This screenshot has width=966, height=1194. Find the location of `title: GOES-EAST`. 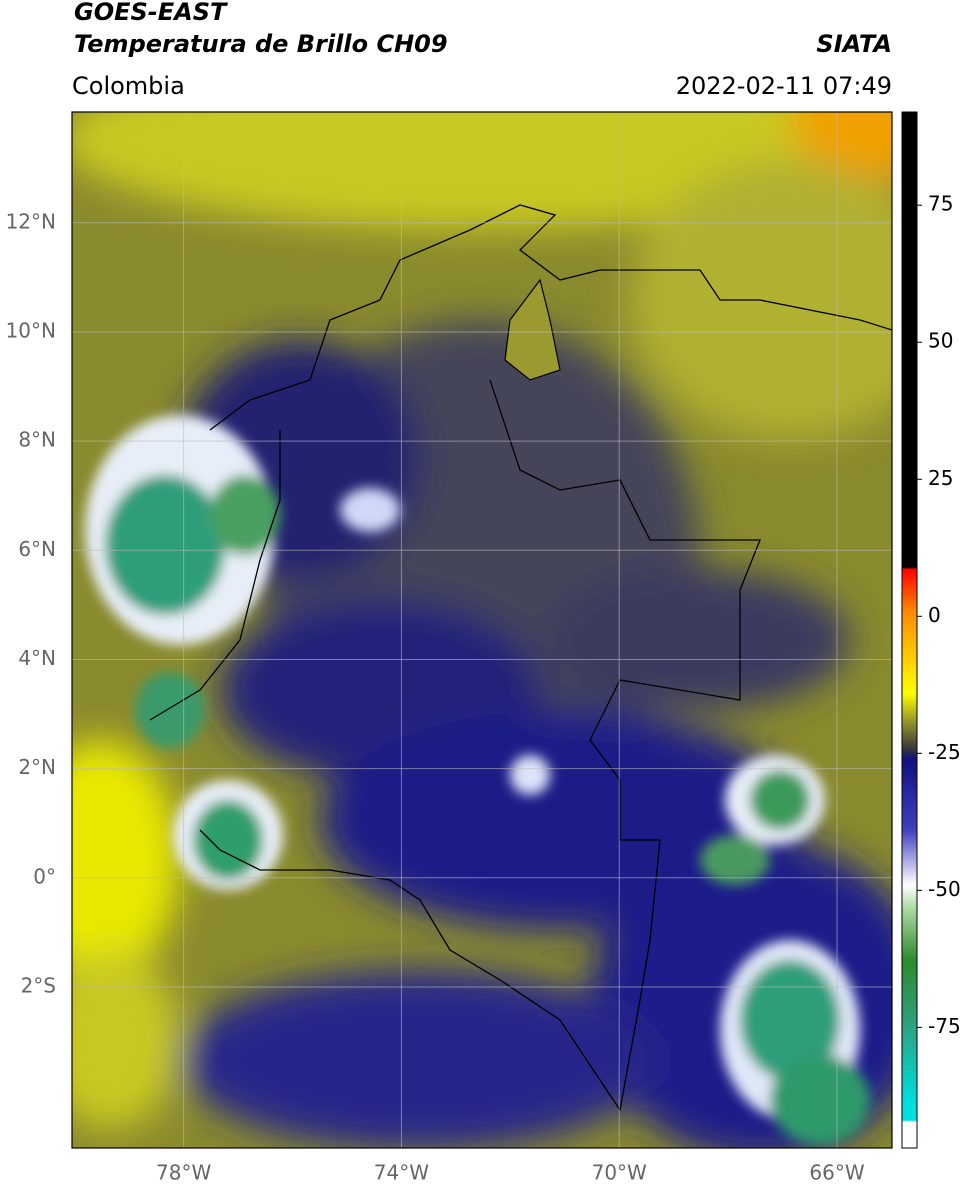

title: GOES-EAST is located at coordinates (151, 13).